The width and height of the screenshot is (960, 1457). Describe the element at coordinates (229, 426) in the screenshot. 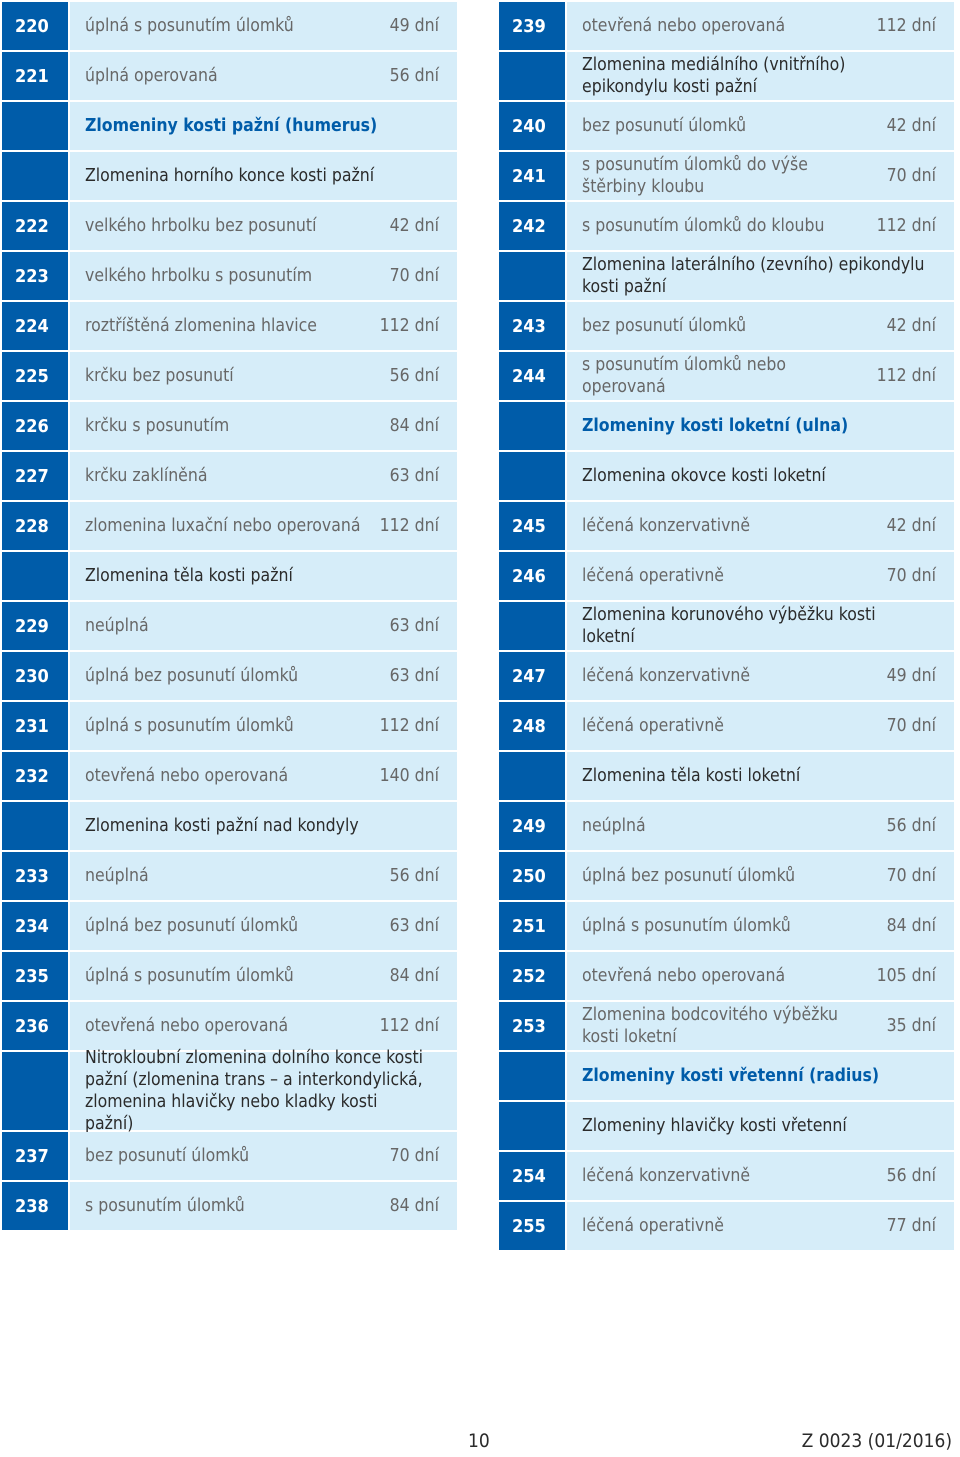

I see `table-row: 226 krčku s posunutím 84 dní` at that location.